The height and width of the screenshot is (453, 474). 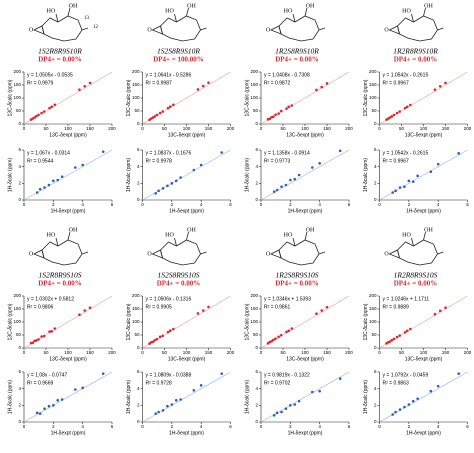 I want to click on equation: y = 1.0505x - 0.0535, so click(x=50, y=75).